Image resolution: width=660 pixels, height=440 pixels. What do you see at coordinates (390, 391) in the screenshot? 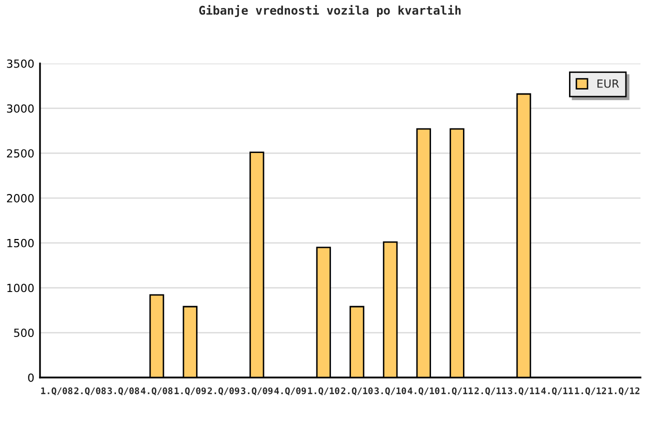
I see `x-tick-label: 3.Q/10` at bounding box center [390, 391].